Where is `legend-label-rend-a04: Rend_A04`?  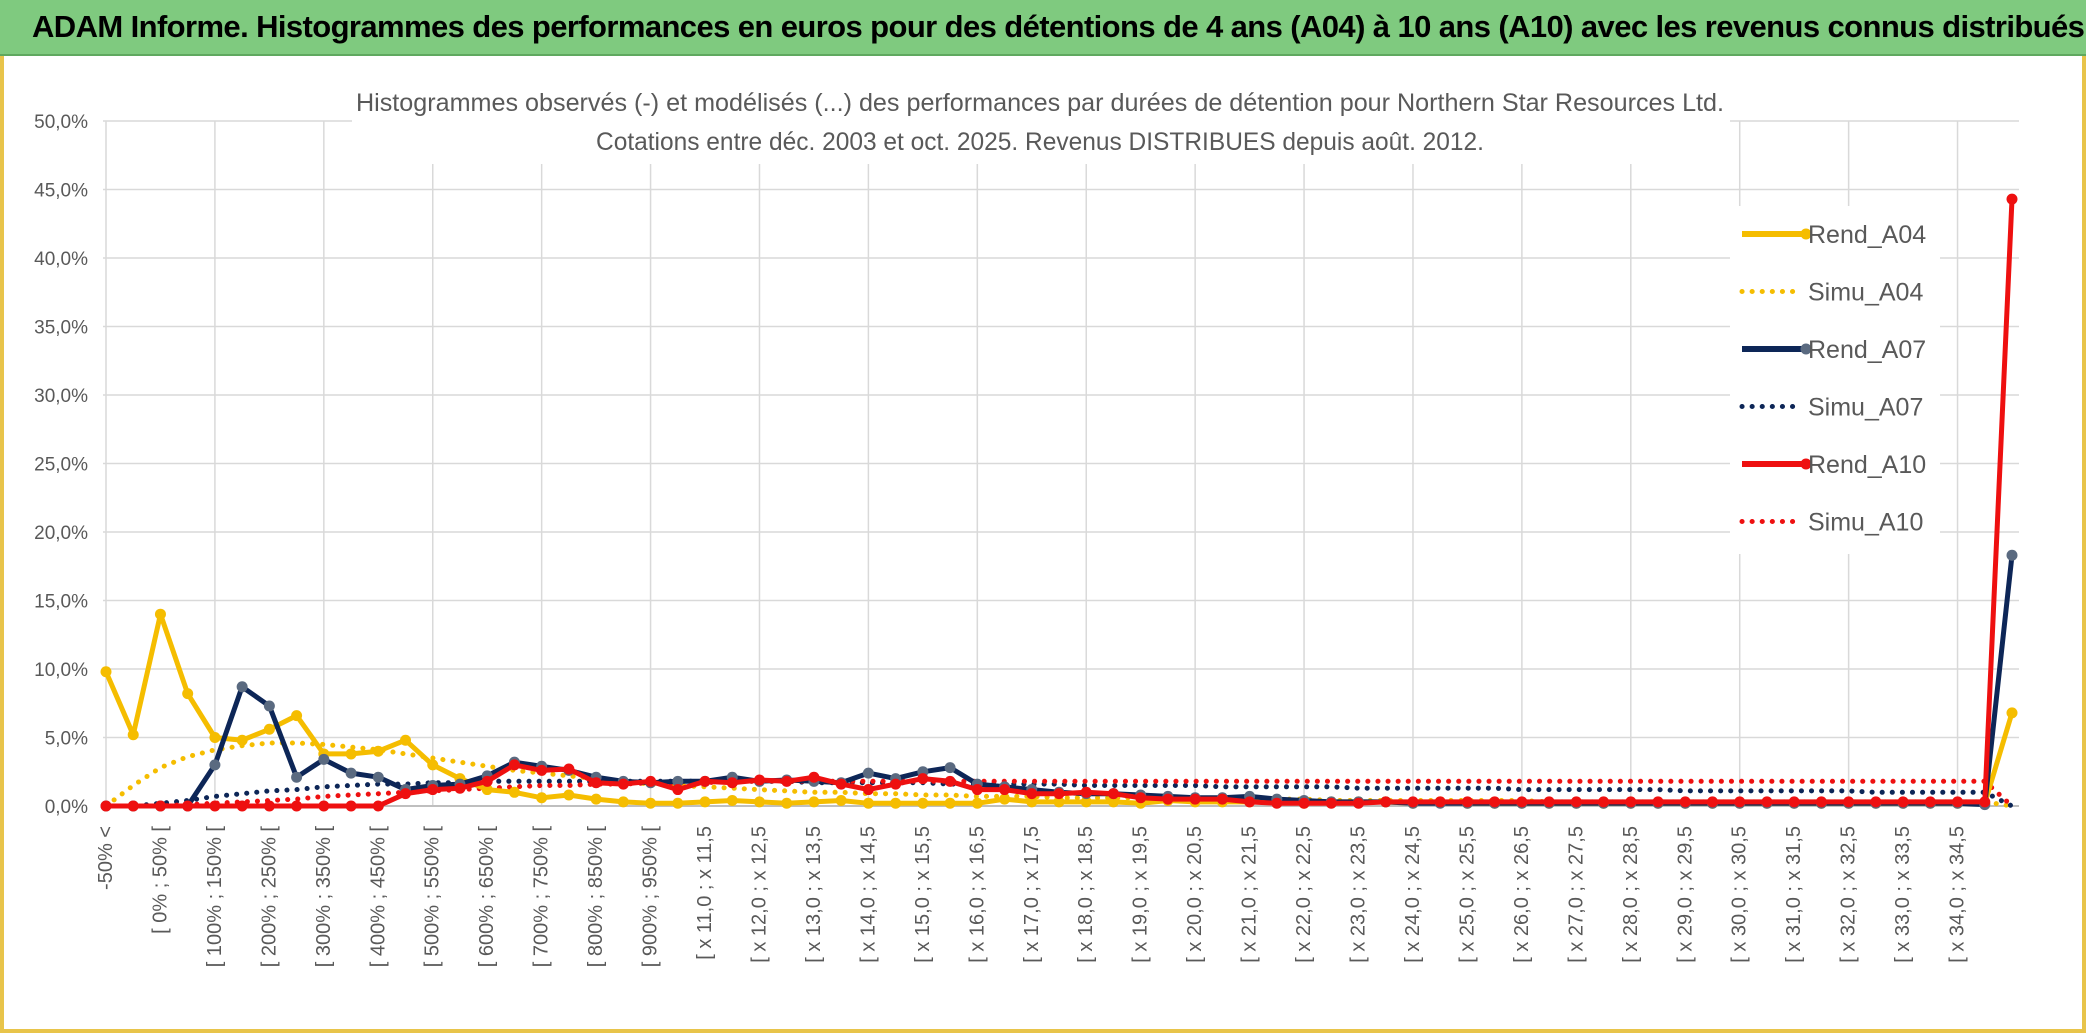
legend-label-rend-a04: Rend_A04 is located at coordinates (1867, 235).